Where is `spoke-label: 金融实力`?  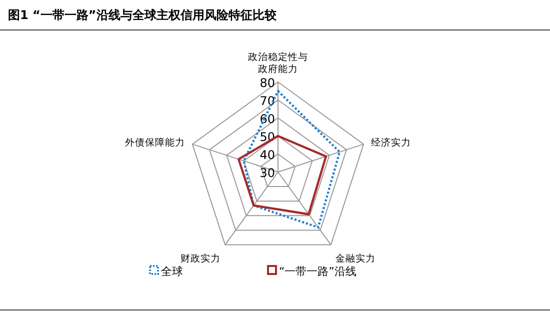
spoke-label: 金融实力 is located at coordinates (356, 258).